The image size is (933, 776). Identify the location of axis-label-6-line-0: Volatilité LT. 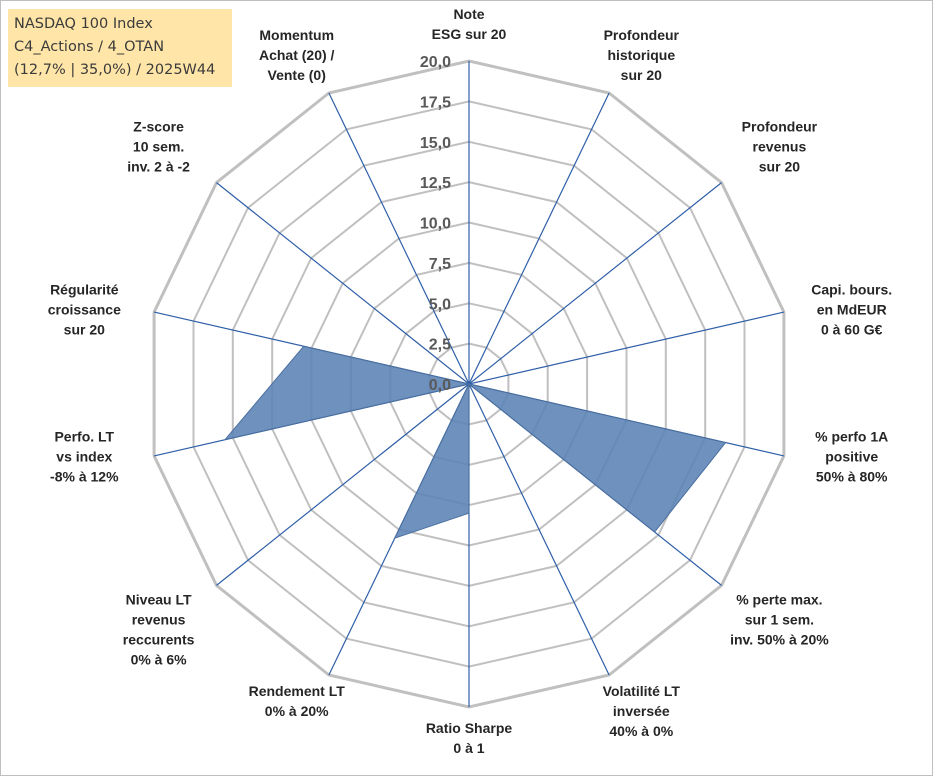
(642, 691).